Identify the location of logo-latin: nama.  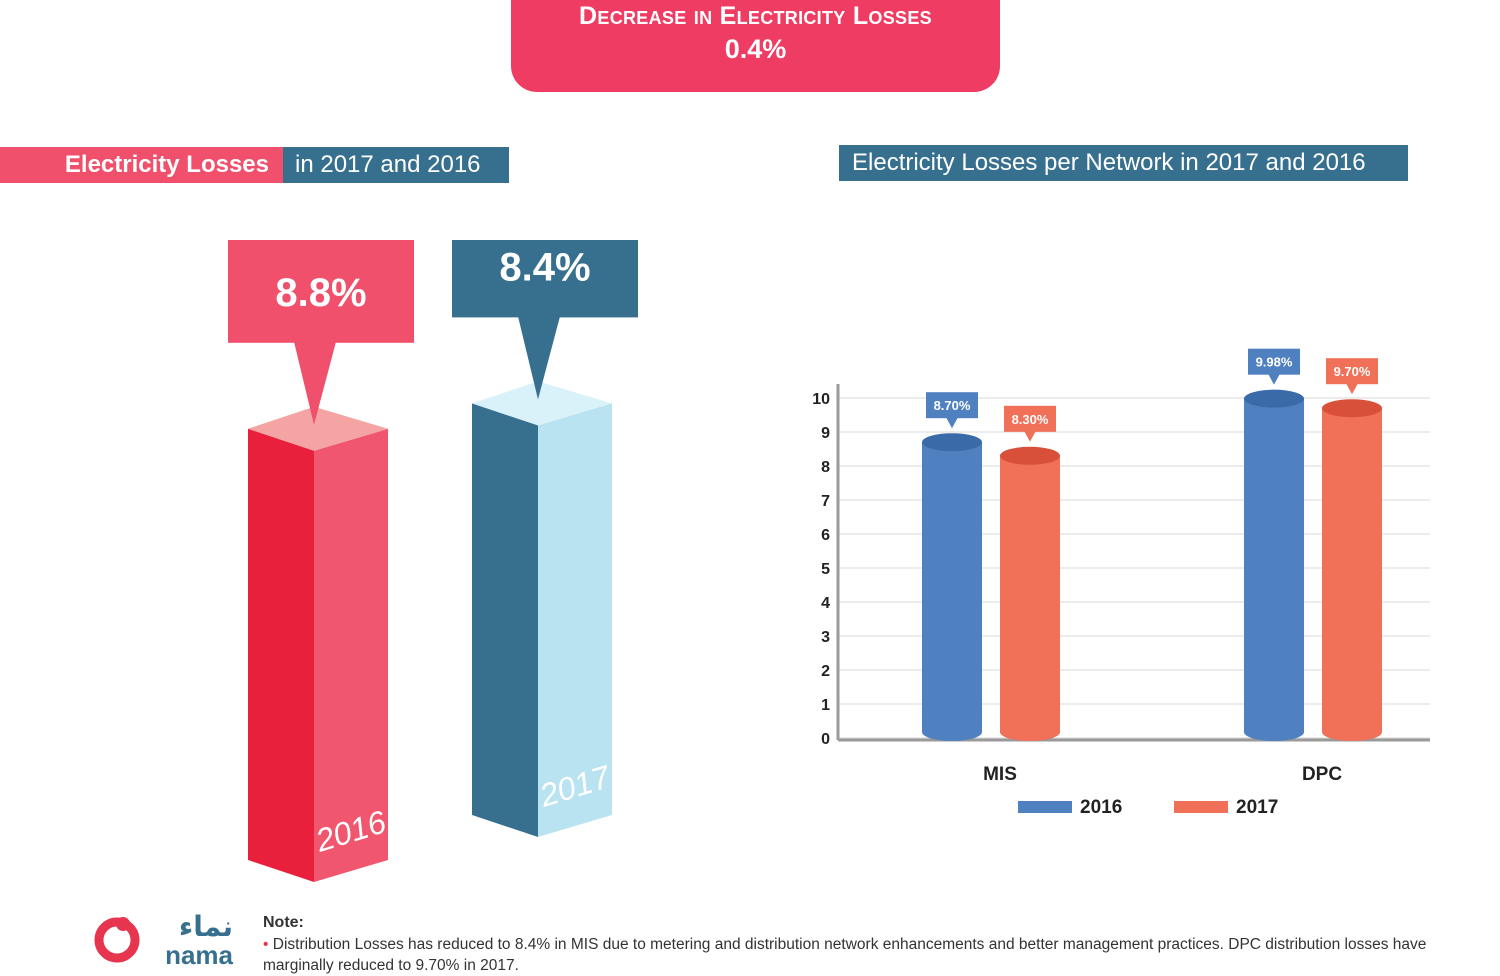
(199, 955).